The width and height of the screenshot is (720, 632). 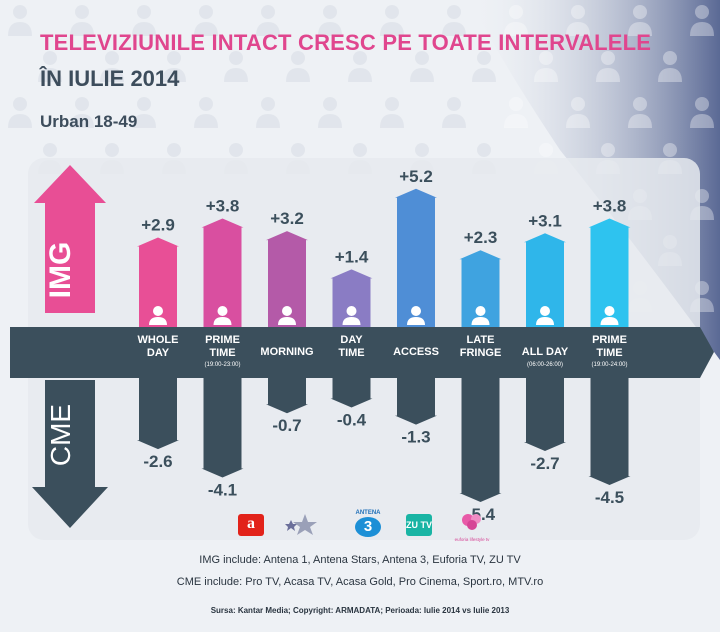 I want to click on cme-value-label: -4.5, so click(x=609, y=497).